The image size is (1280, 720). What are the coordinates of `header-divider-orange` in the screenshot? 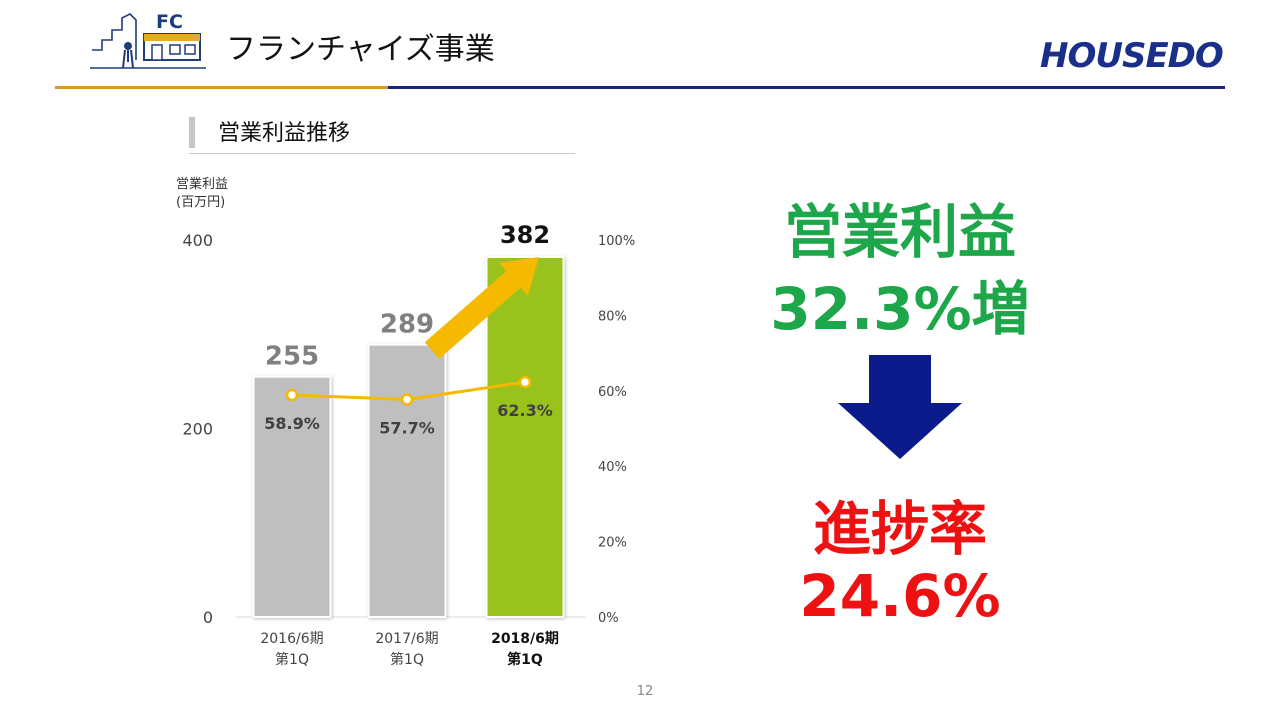 It's located at (221, 87).